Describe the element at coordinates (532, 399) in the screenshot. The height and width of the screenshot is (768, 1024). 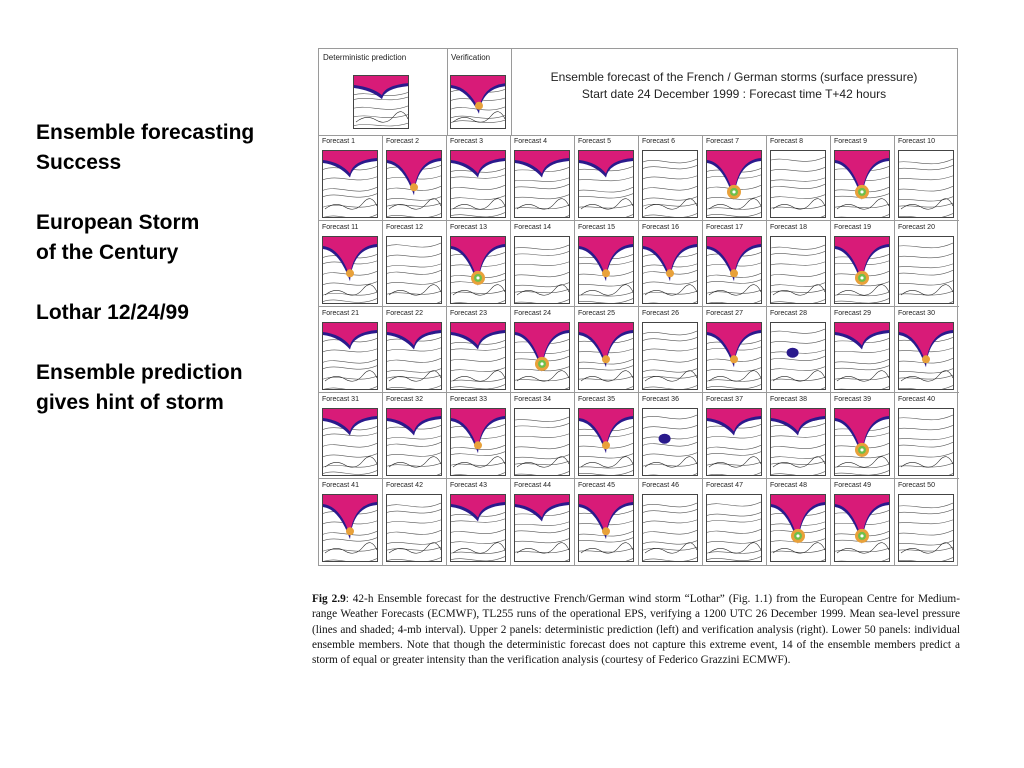
I see `forecast-panel-label: Forecast 34` at that location.